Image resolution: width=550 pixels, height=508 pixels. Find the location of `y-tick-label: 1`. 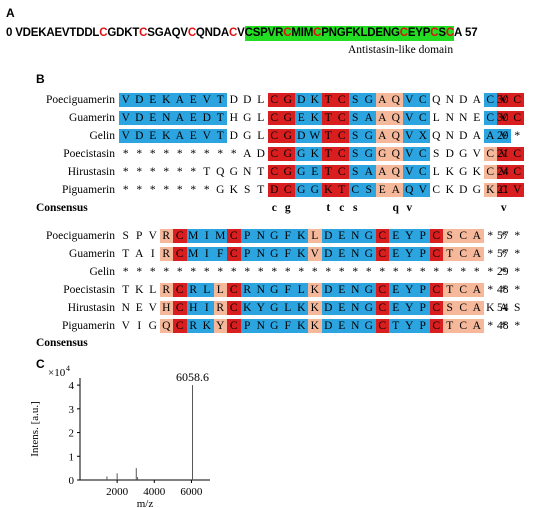

y-tick-label: 1 is located at coordinates (72, 457).